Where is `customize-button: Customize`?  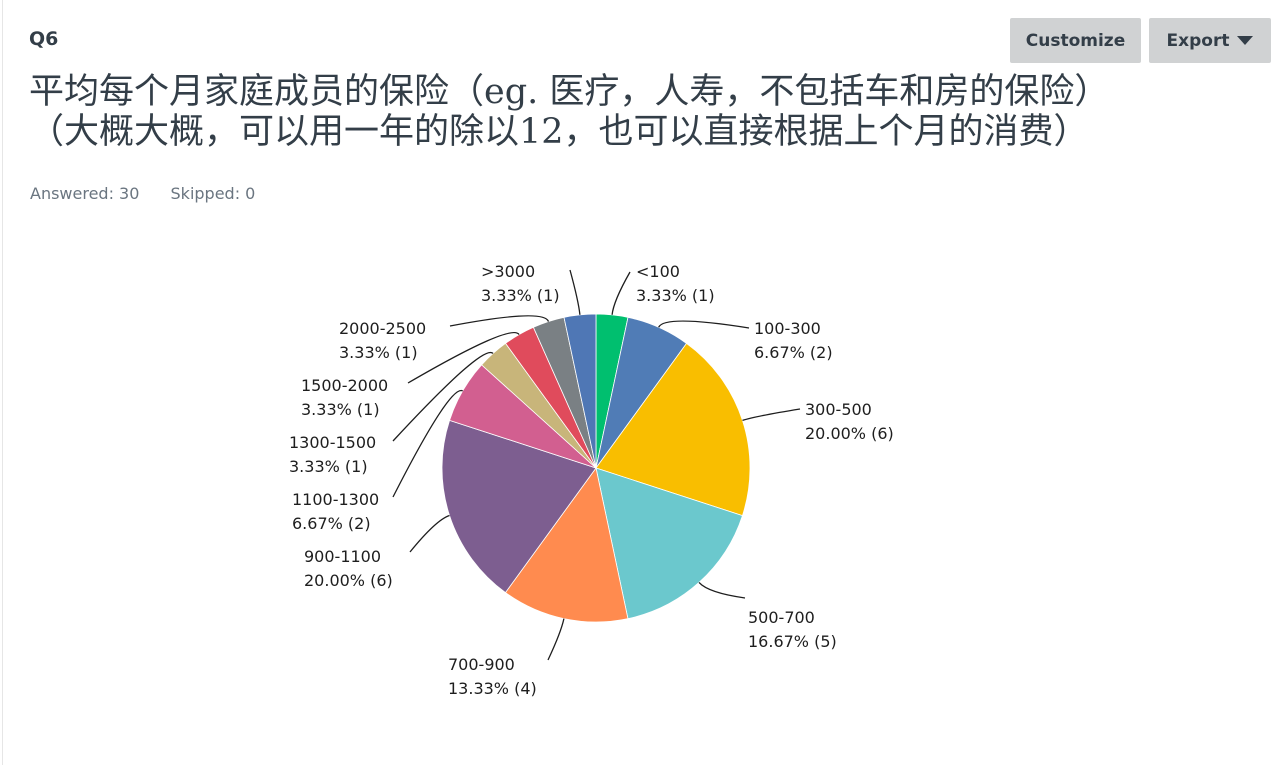
customize-button: Customize is located at coordinates (1075, 40).